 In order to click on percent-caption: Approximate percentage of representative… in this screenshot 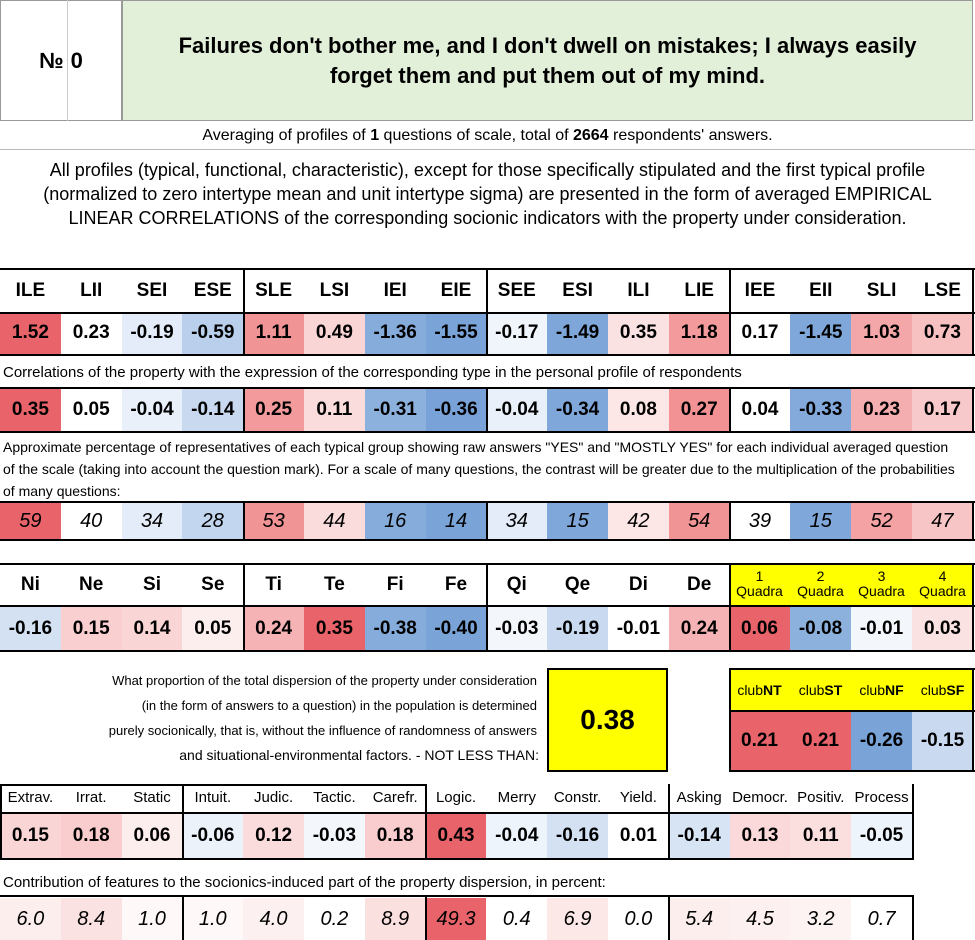, I will do `click(479, 469)`.